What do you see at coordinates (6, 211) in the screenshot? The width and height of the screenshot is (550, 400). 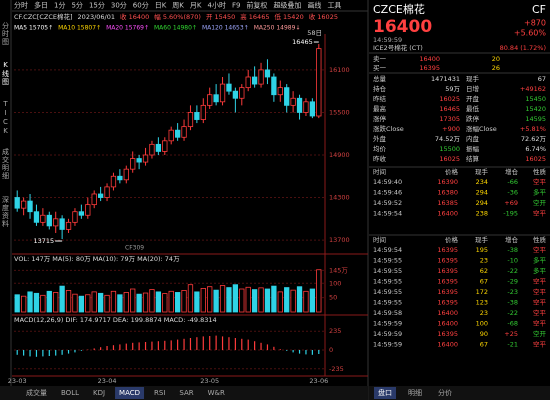 I see `side-tab: 深度资料` at bounding box center [6, 211].